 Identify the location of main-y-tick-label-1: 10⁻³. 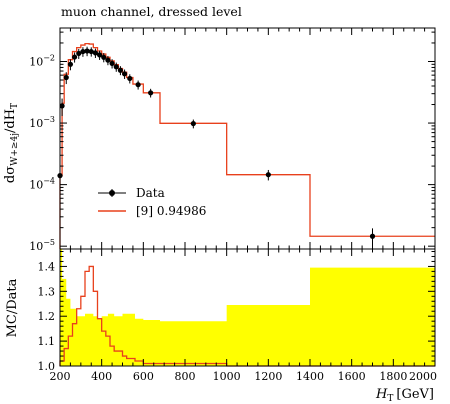
(42, 122).